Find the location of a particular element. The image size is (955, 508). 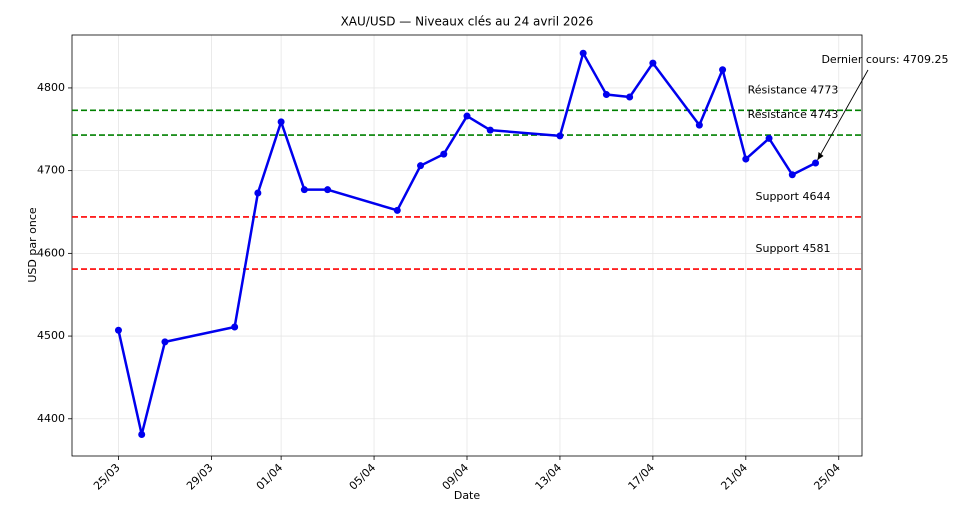

annotation-arrowhead is located at coordinates (820, 155).